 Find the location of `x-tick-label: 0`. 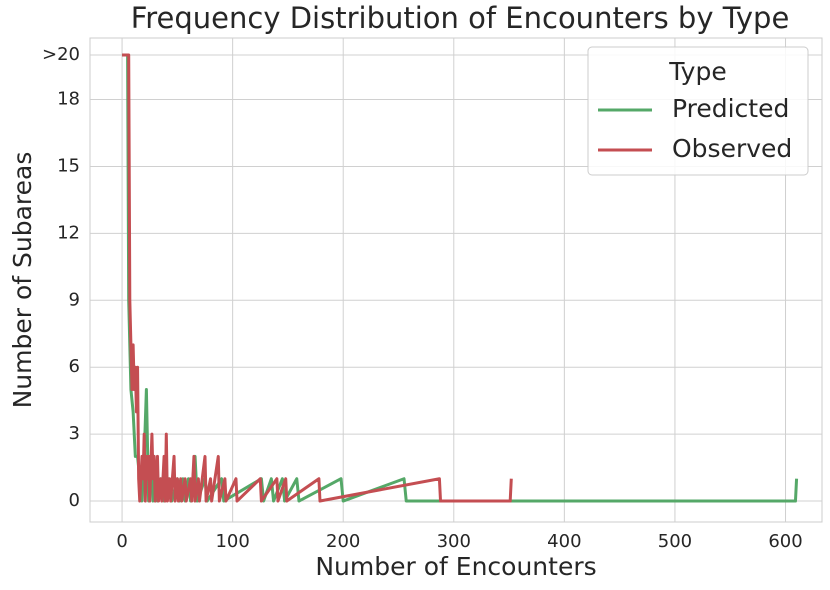

x-tick-label: 0 is located at coordinates (121, 541).